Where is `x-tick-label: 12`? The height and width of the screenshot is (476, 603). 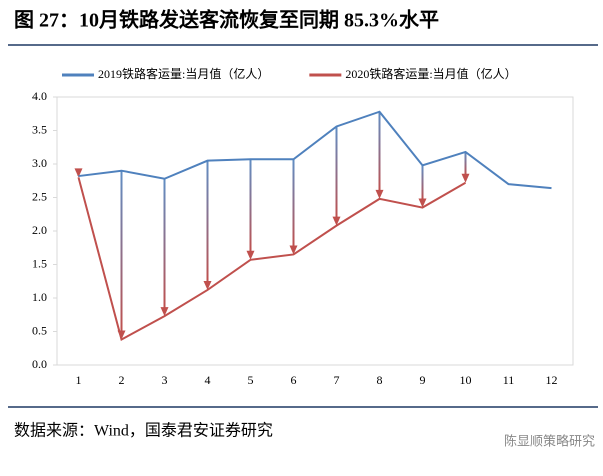
x-tick-label: 12 is located at coordinates (552, 380).